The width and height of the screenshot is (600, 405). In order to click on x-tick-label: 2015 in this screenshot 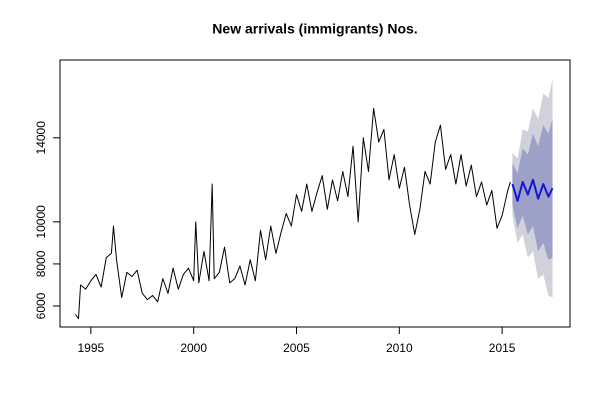, I will do `click(502, 348)`.